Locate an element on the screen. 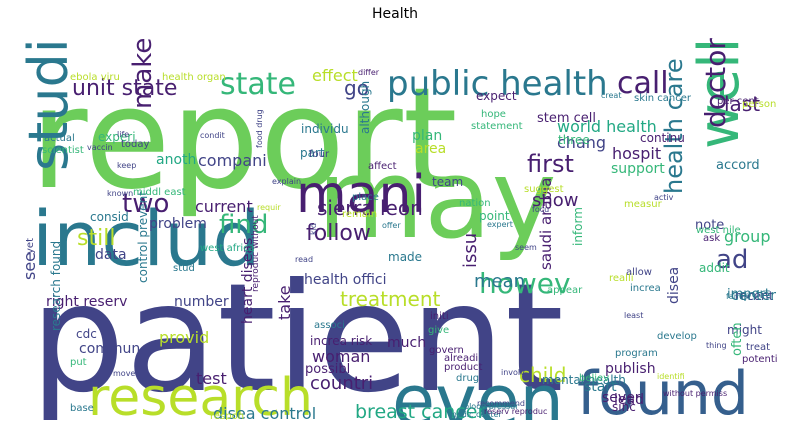  cloud-word: without permiss is located at coordinates (695, 393).